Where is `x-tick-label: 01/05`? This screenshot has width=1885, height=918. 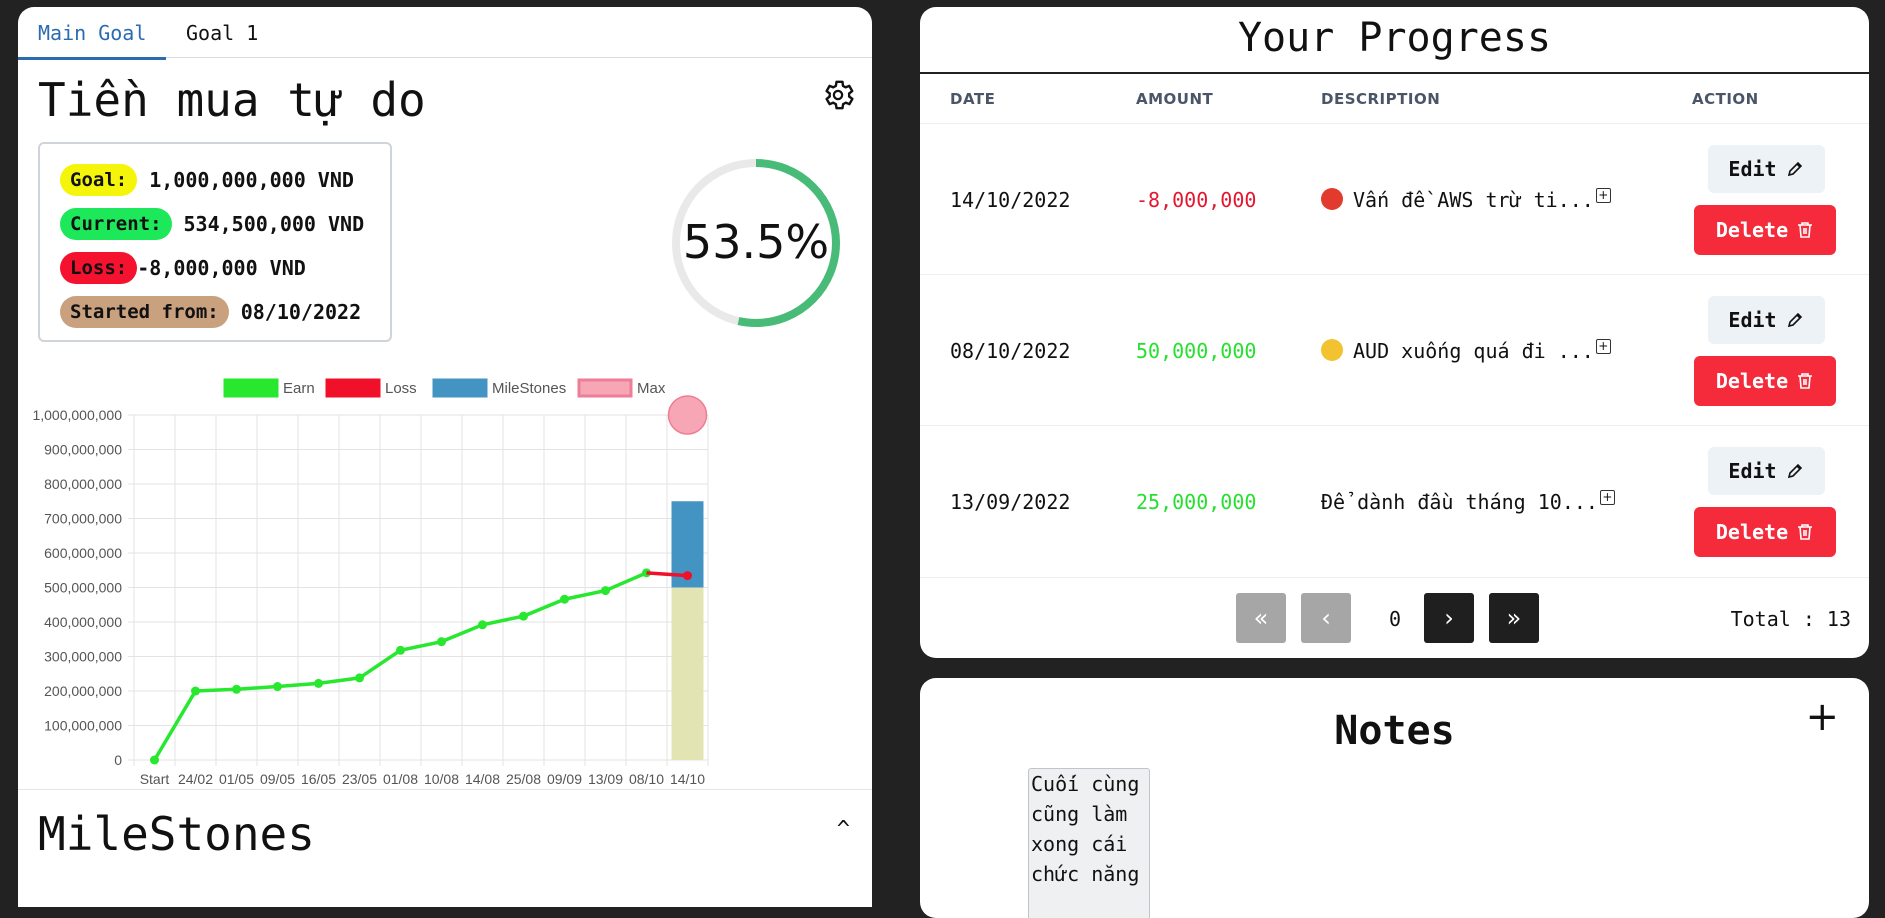
x-tick-label: 01/05 is located at coordinates (236, 779).